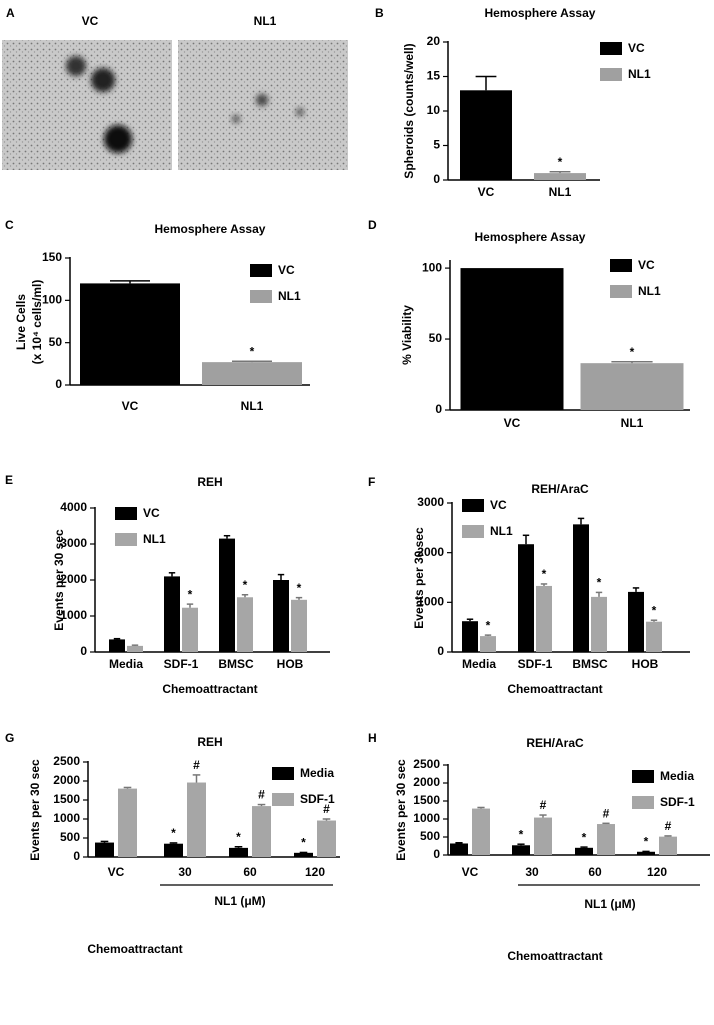  Describe the element at coordinates (434, 41) in the screenshot. I see `y-tick-label: 20` at that location.